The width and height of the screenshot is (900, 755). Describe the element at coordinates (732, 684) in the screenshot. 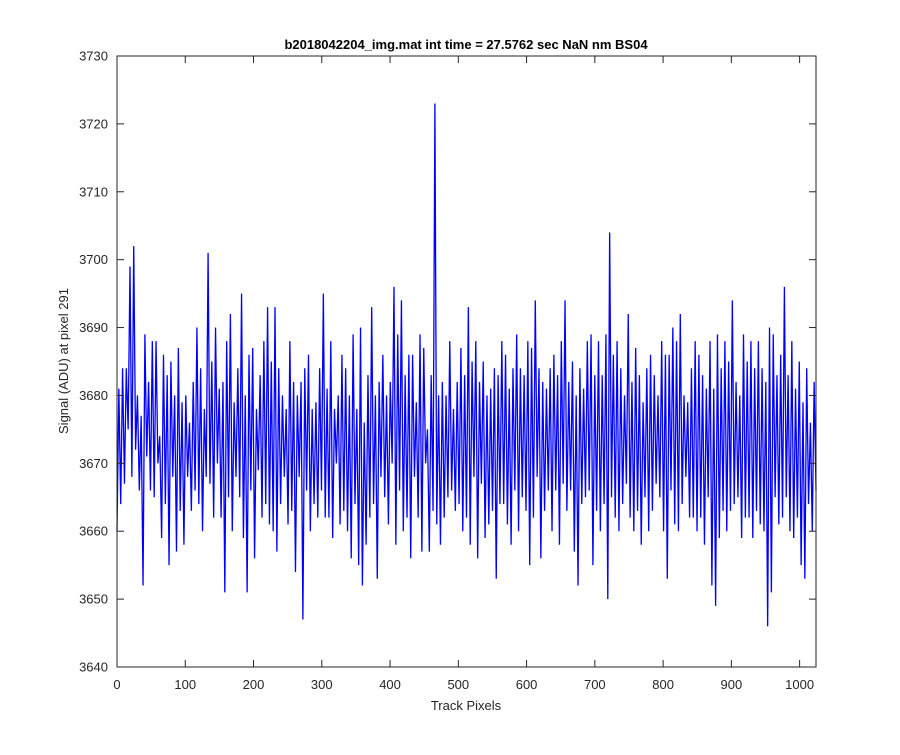

I see `x-tick-label: 900` at that location.